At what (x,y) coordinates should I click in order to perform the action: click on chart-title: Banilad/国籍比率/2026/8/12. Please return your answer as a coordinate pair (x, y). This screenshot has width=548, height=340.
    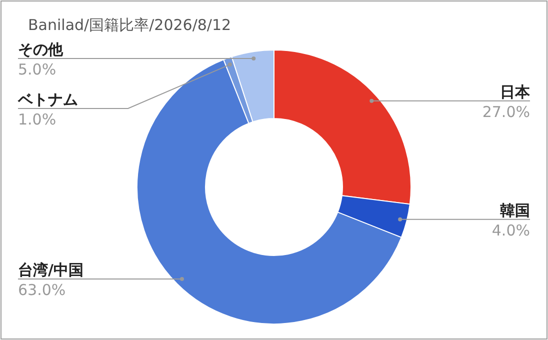
    Looking at the image, I should click on (130, 25).